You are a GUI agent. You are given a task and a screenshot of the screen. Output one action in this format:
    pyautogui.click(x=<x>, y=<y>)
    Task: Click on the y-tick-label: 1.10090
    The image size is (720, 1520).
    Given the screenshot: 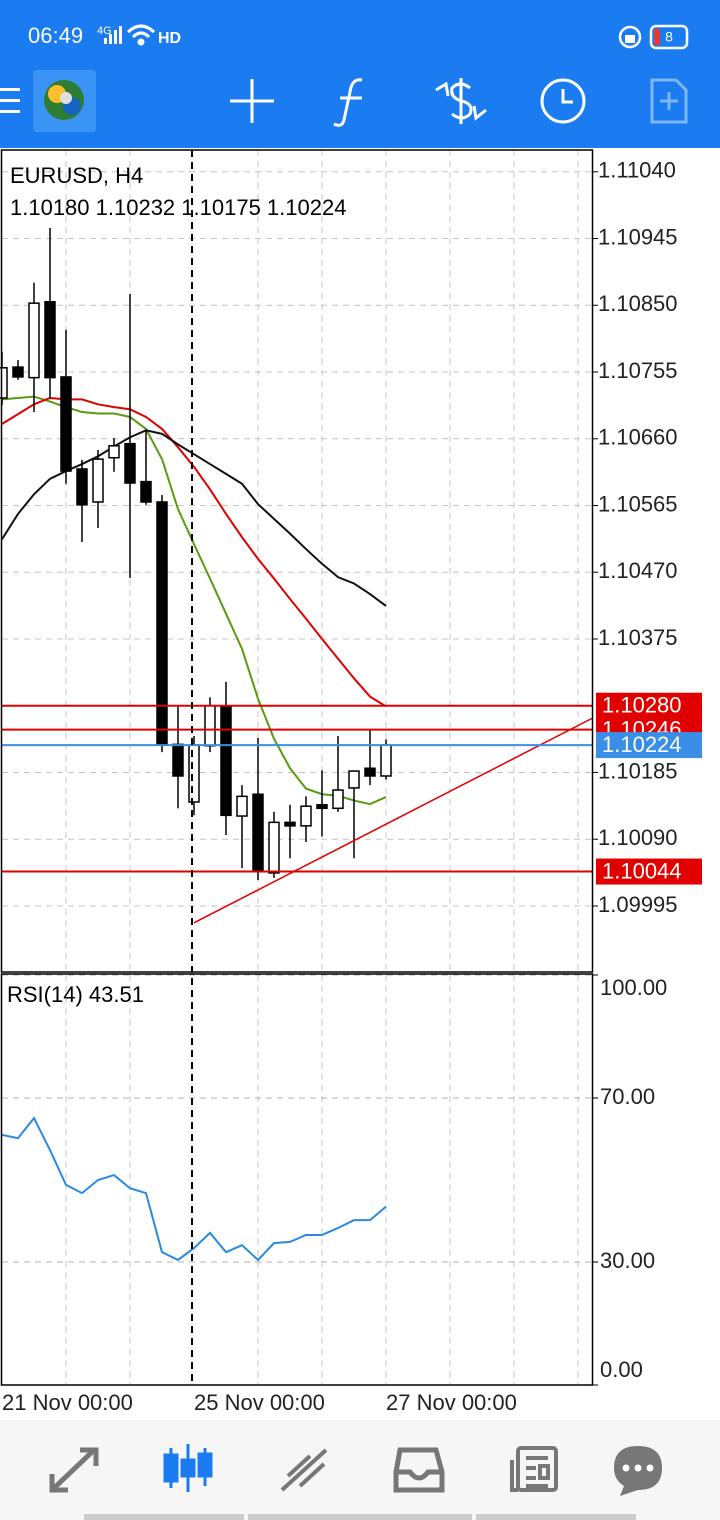 What is the action you would take?
    pyautogui.click(x=638, y=837)
    